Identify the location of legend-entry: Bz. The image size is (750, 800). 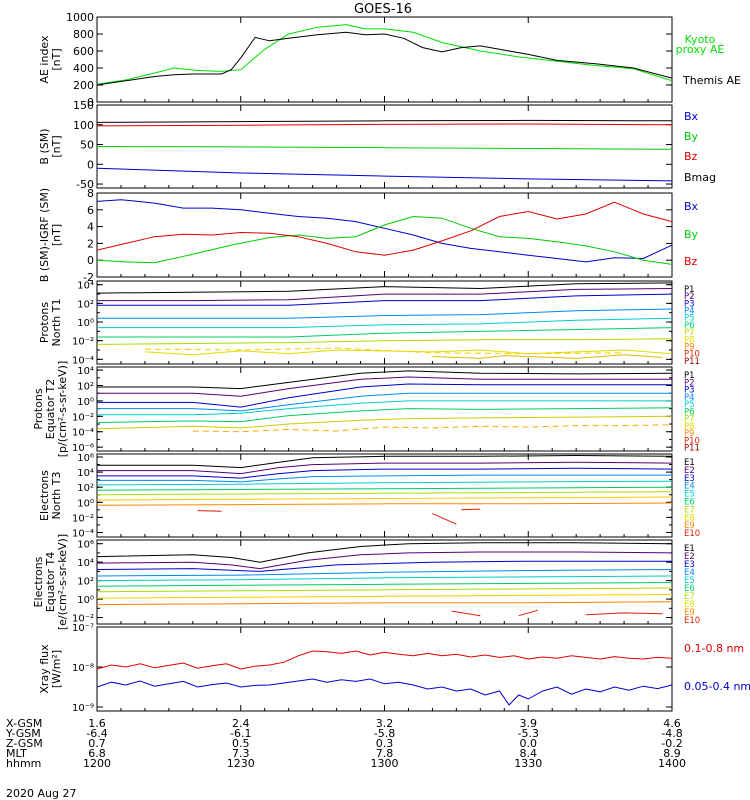
(691, 156).